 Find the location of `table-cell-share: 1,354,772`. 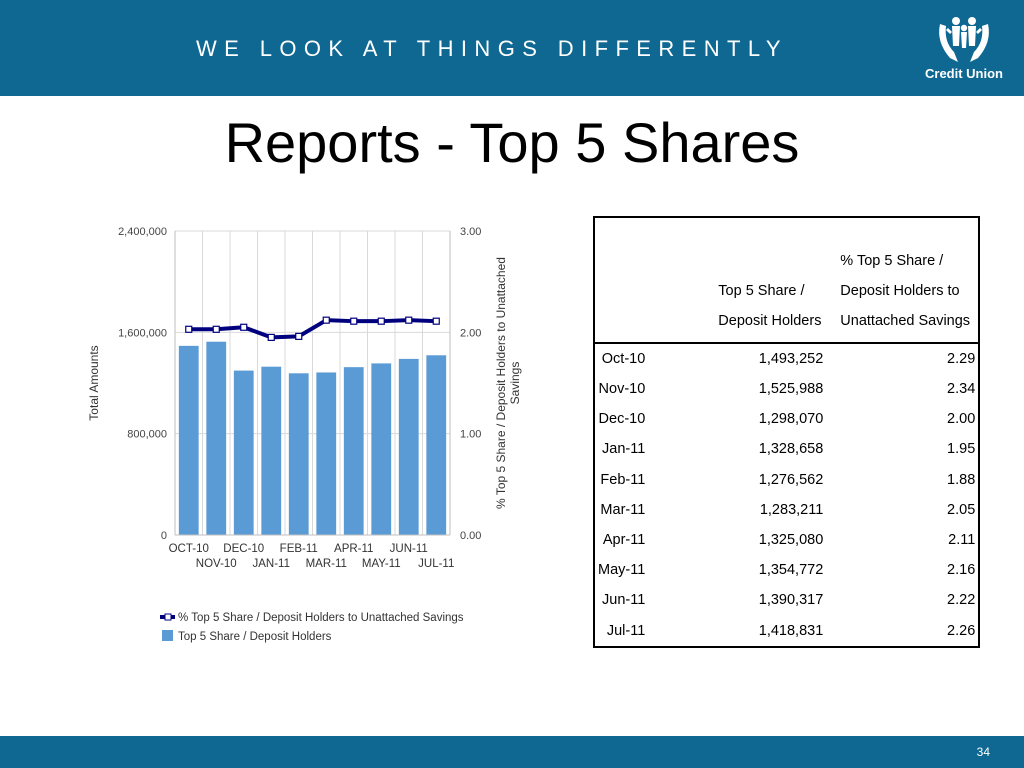

table-cell-share: 1,354,772 is located at coordinates (791, 570).